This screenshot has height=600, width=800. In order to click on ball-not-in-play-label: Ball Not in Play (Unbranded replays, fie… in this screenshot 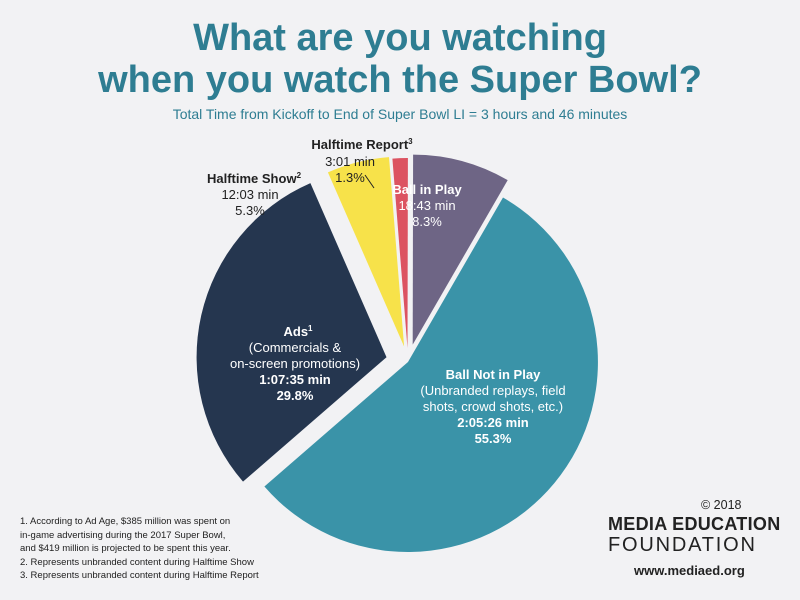, I will do `click(492, 406)`.